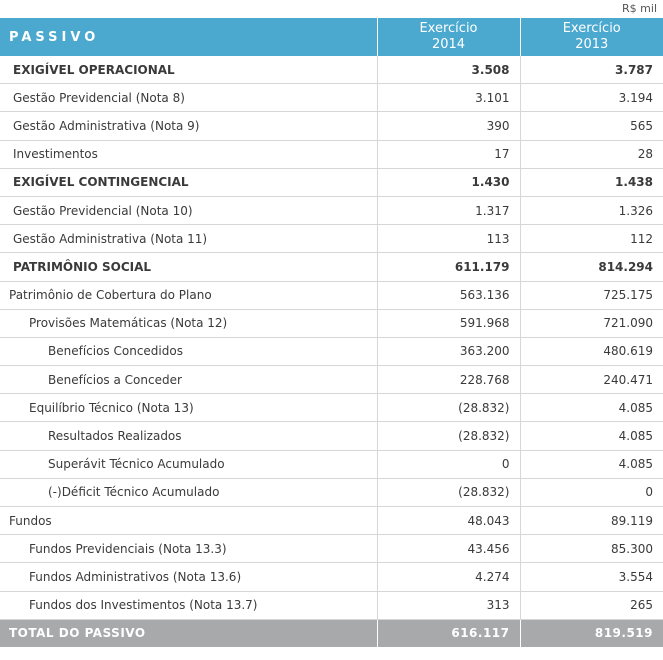  I want to click on header-col-2014: Exercício 2014, so click(448, 37).